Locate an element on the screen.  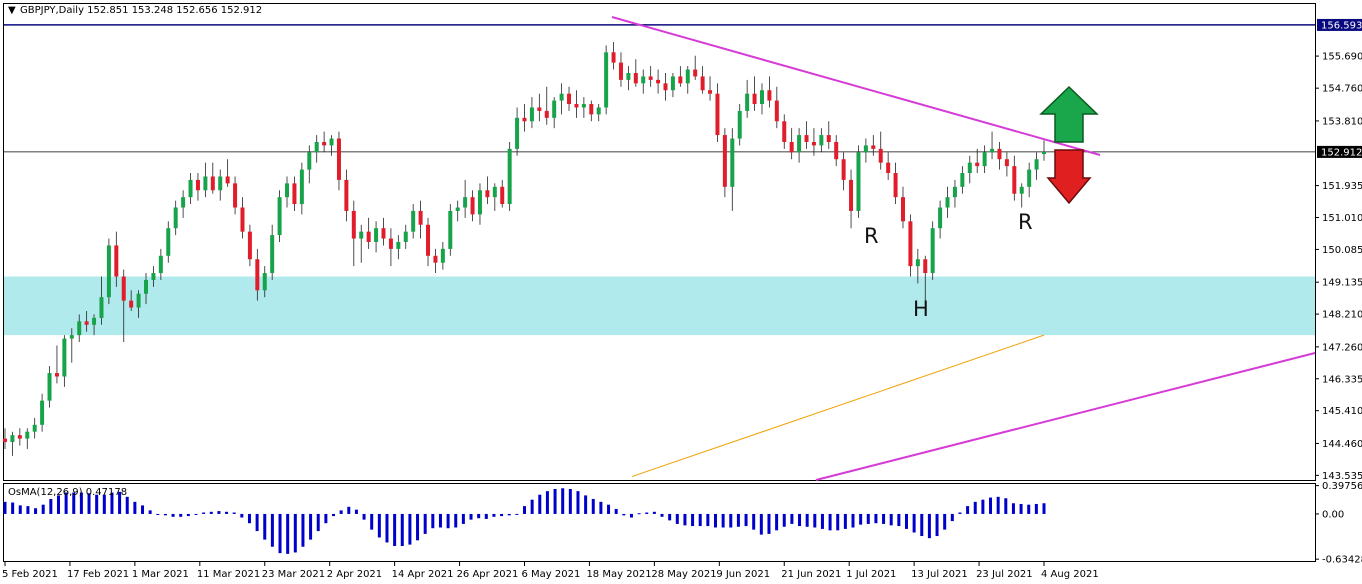
osma-axis: 0.39756 0.00 -0.63428 is located at coordinates (1338, 523).